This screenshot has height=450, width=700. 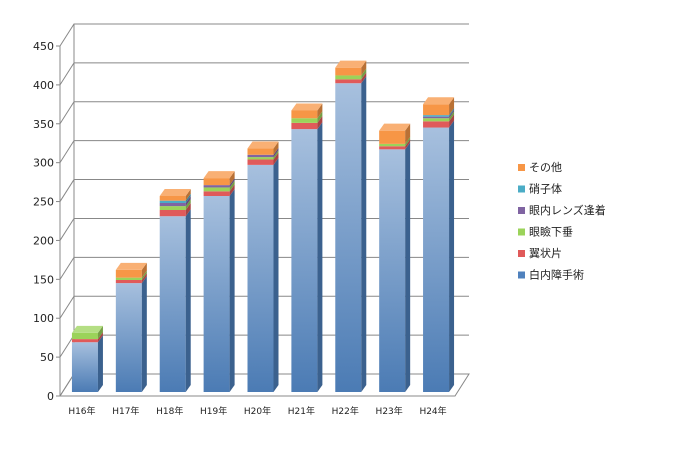 I want to click on y-tick-label: 150, so click(x=43, y=279).